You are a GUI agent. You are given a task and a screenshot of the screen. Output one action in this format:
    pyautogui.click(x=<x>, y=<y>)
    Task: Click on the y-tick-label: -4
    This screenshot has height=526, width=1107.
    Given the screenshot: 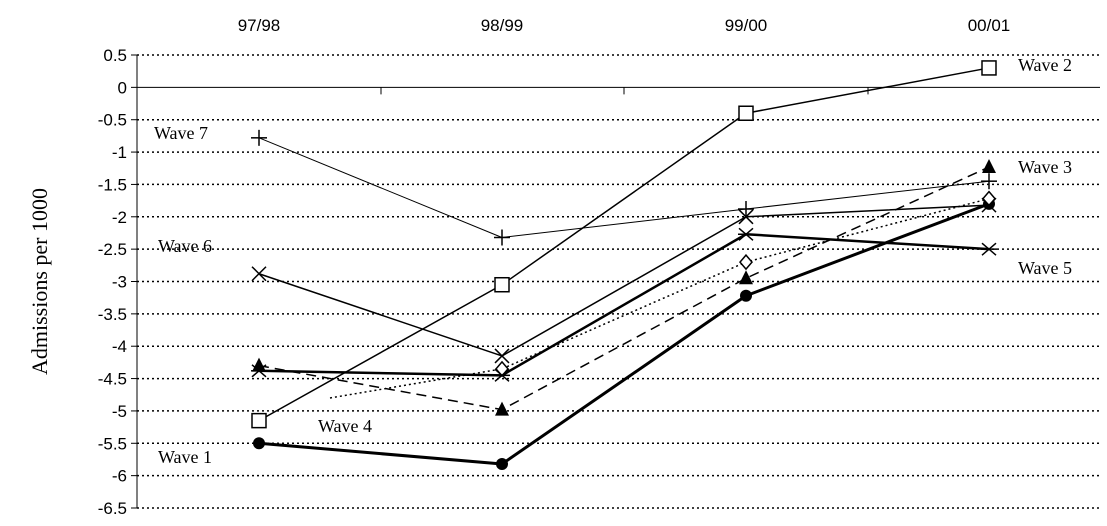 What is the action you would take?
    pyautogui.click(x=119, y=346)
    